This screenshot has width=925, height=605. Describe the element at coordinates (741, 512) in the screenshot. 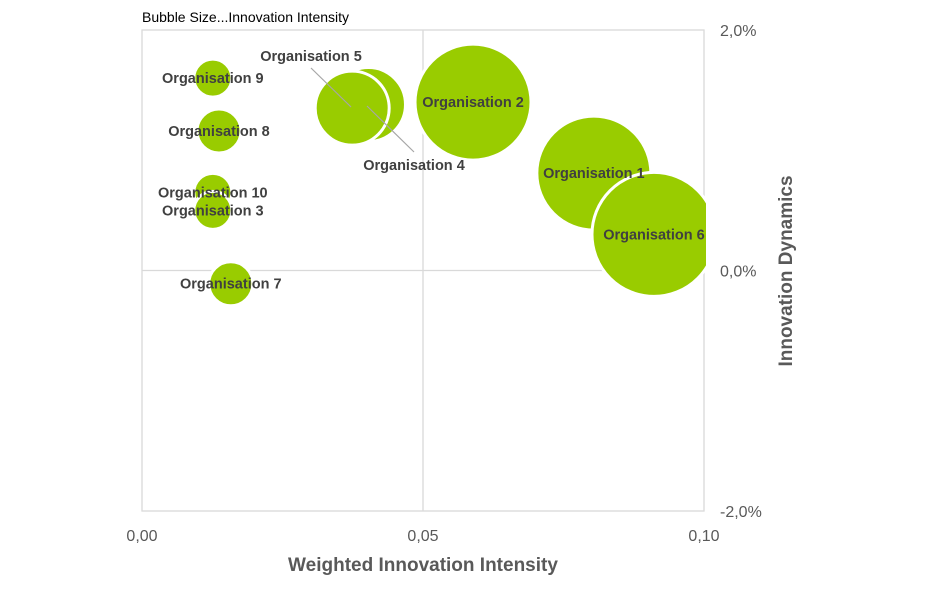

I see `y-tick-label: -2,0%` at that location.